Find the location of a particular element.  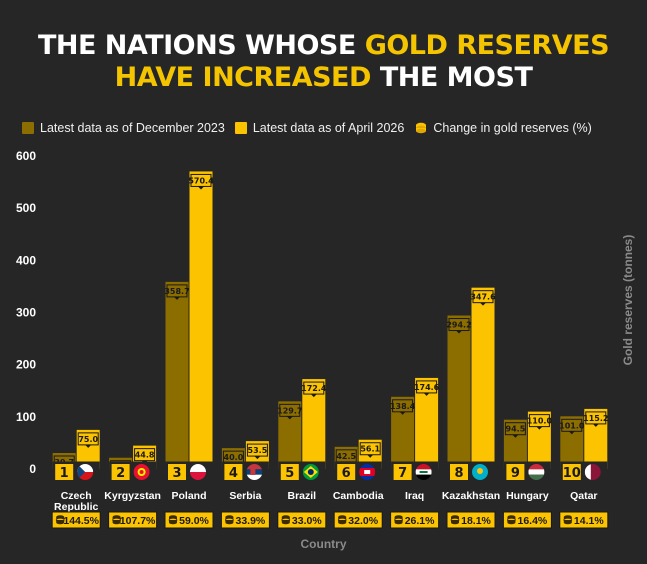

legend-item-dec2023: Latest data as of December 2023 is located at coordinates (123, 128).